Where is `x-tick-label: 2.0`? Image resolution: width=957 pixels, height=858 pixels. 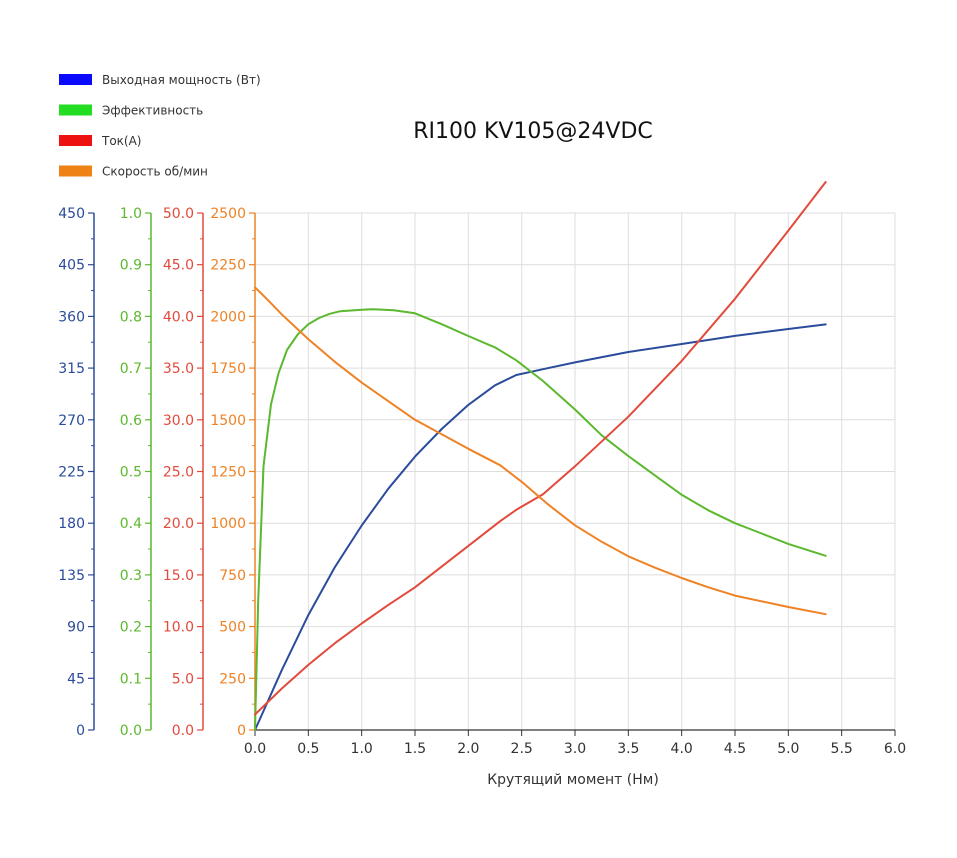 x-tick-label: 2.0 is located at coordinates (468, 749).